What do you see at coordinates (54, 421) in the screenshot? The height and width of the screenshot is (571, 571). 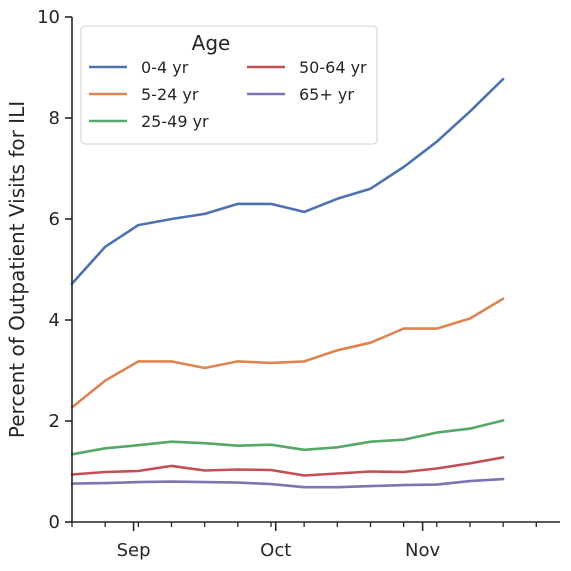 I see `y-tick-label: 2` at bounding box center [54, 421].